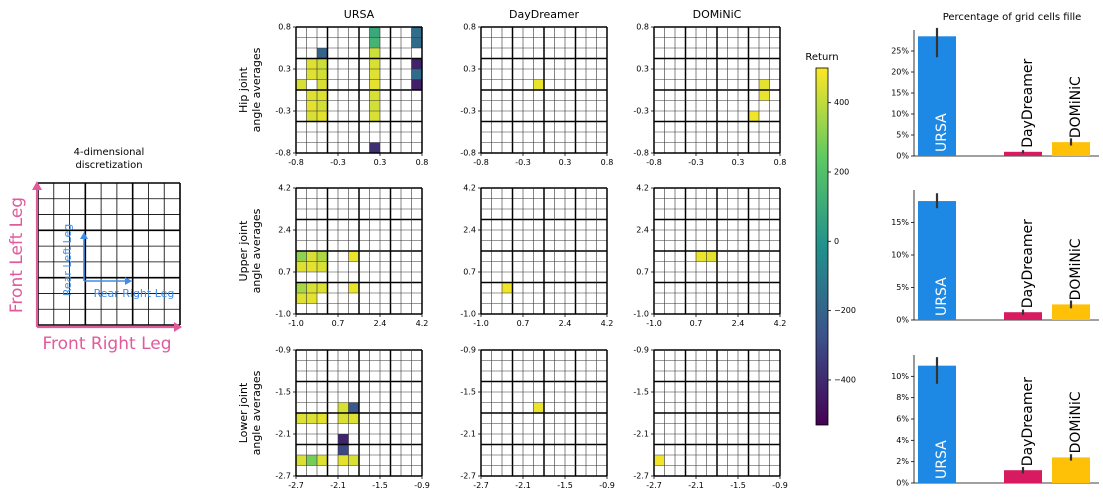 The image size is (1103, 497). What do you see at coordinates (710, 418) in the screenshot?
I see `heatmap-panel-dominic: -2.7 -2.1 -1.5 -0.9 -0.9 -1.5 -2.1 -2.7` at bounding box center [710, 418].